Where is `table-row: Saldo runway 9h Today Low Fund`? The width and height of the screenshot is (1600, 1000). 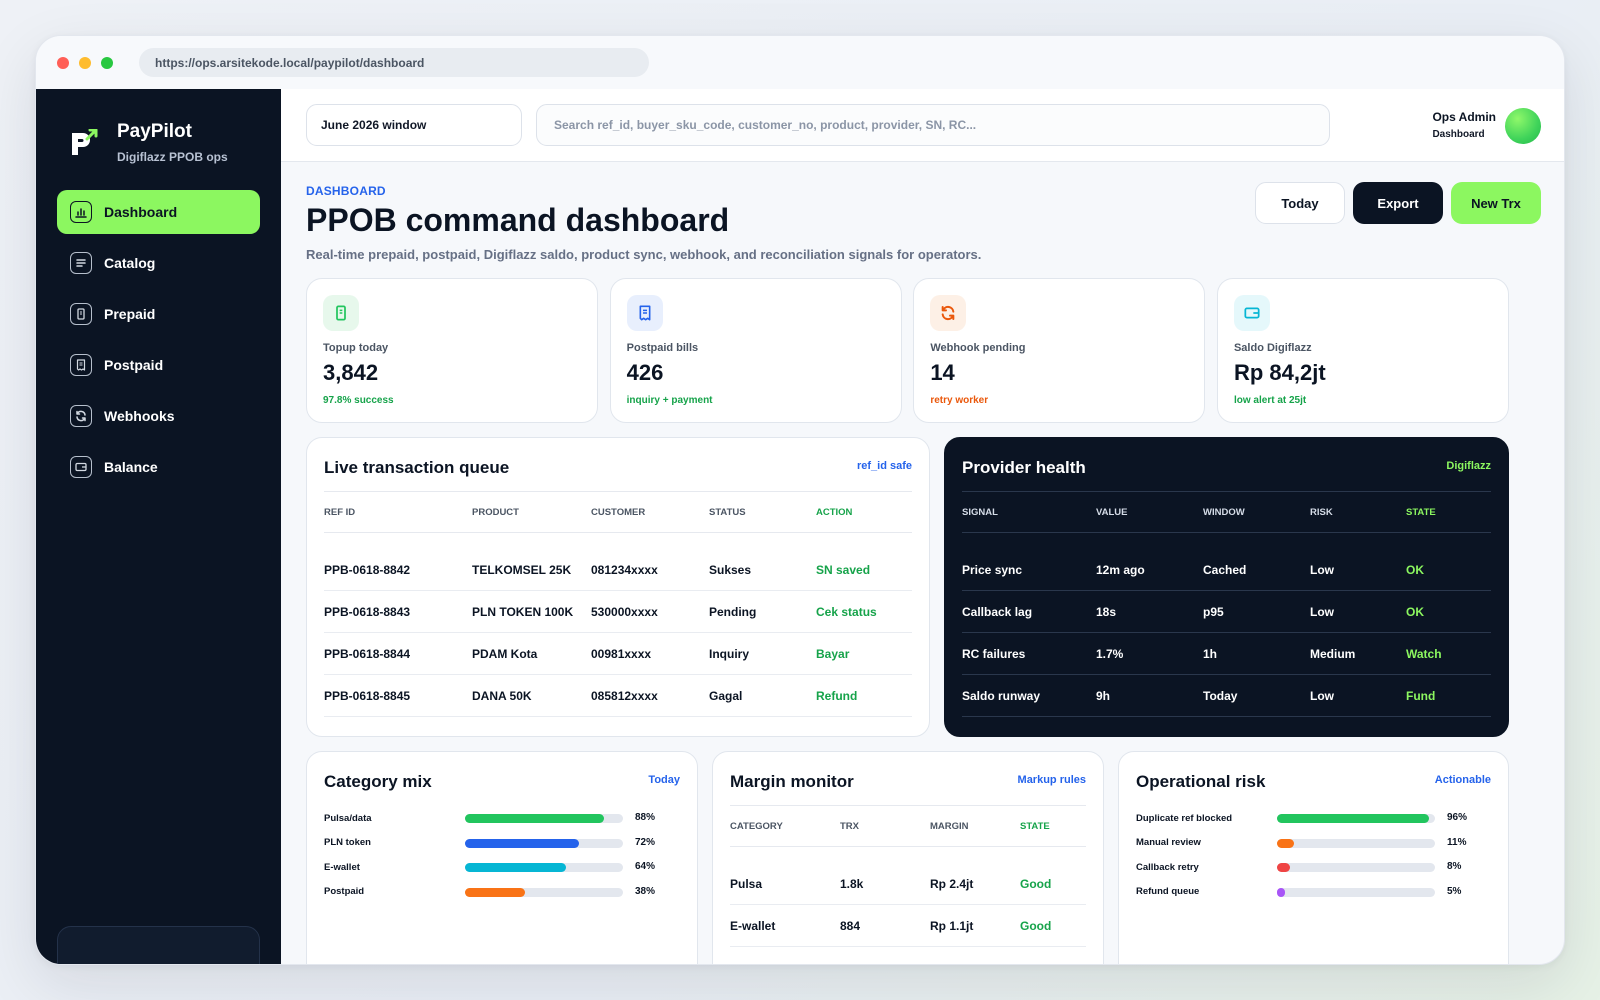
table-row: Saldo runway 9h Today Low Fund is located at coordinates (1226, 696).